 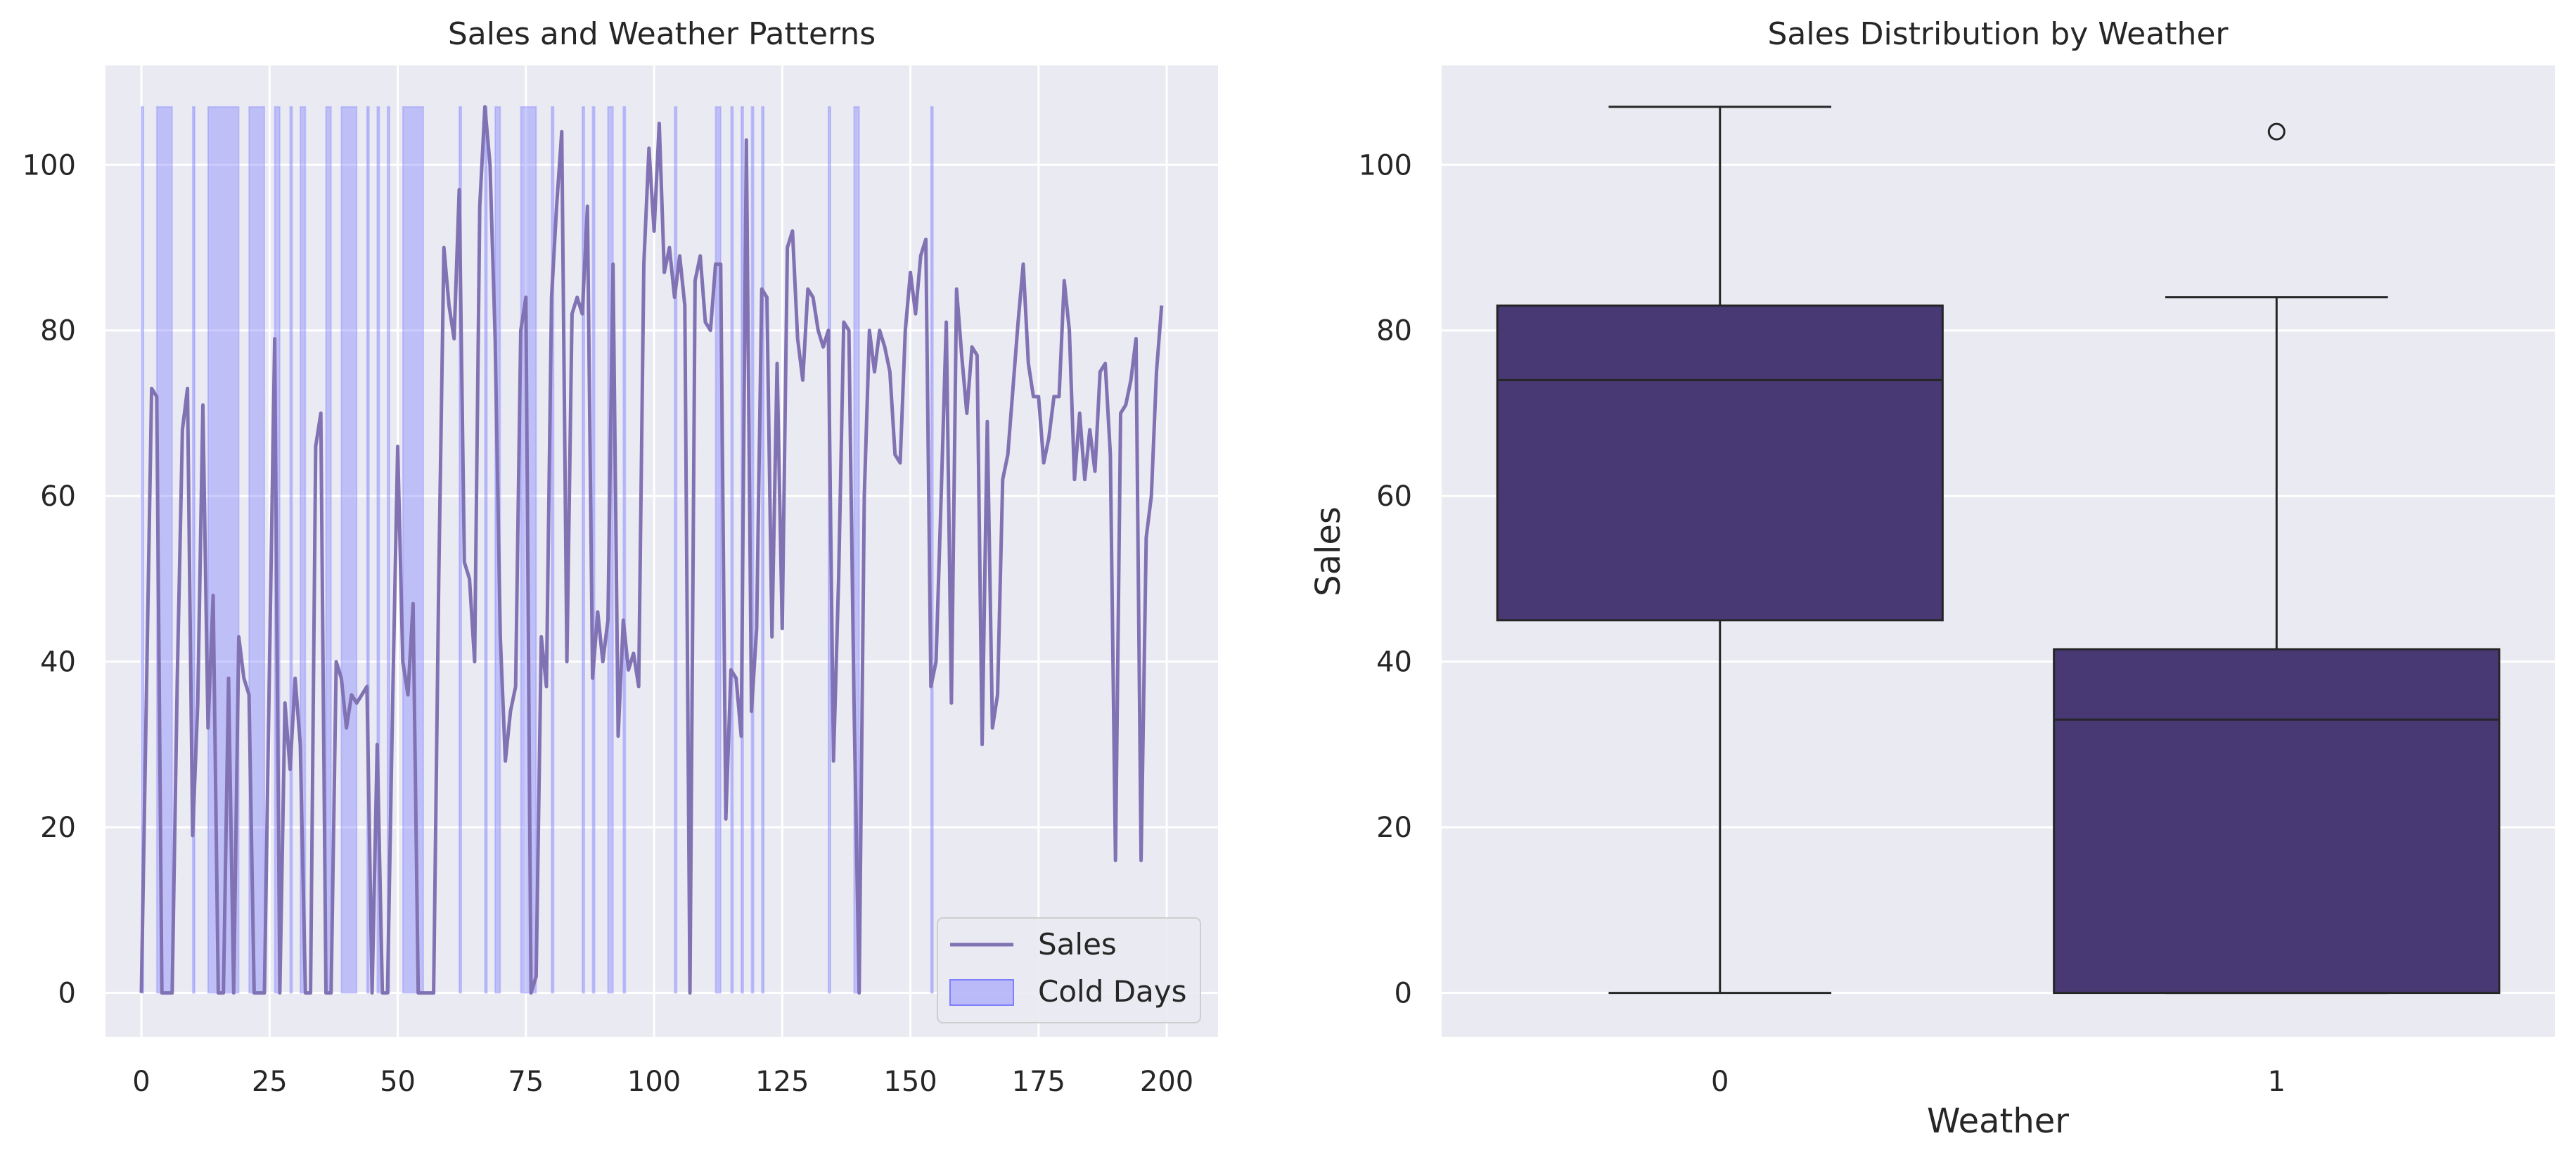 What do you see at coordinates (910, 1082) in the screenshot?
I see `x-tick-label: 150` at bounding box center [910, 1082].